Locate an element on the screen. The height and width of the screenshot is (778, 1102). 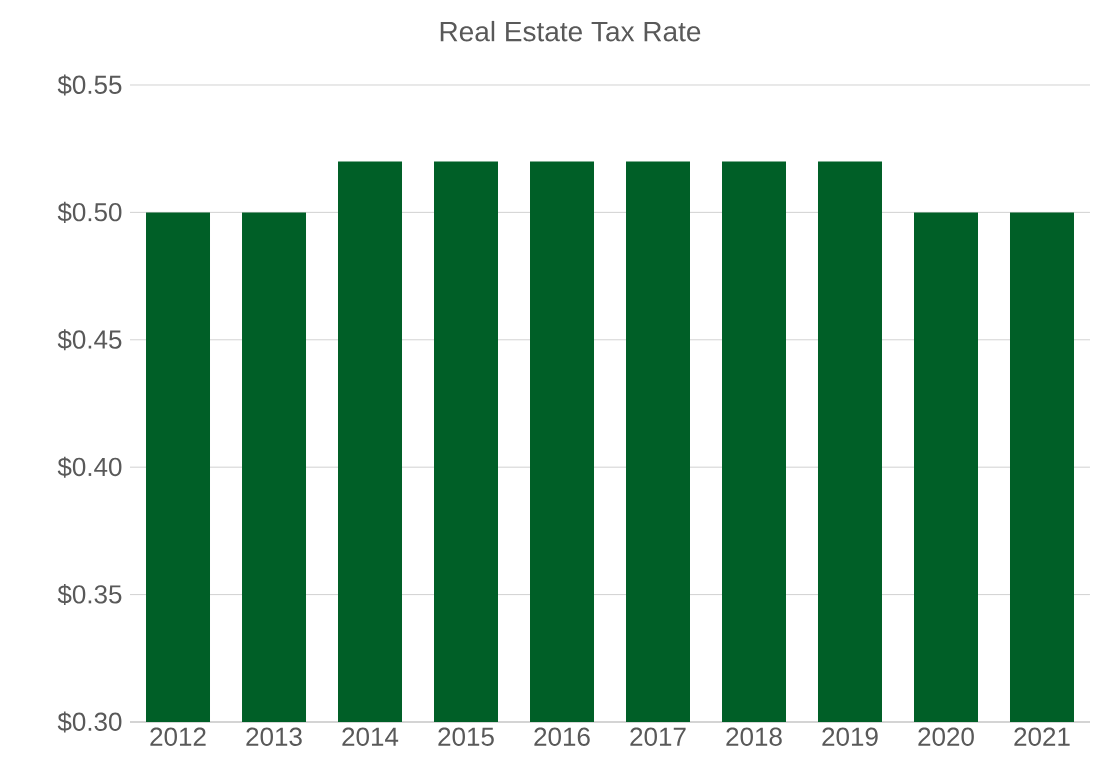
x-tick-label: 2012 is located at coordinates (178, 736).